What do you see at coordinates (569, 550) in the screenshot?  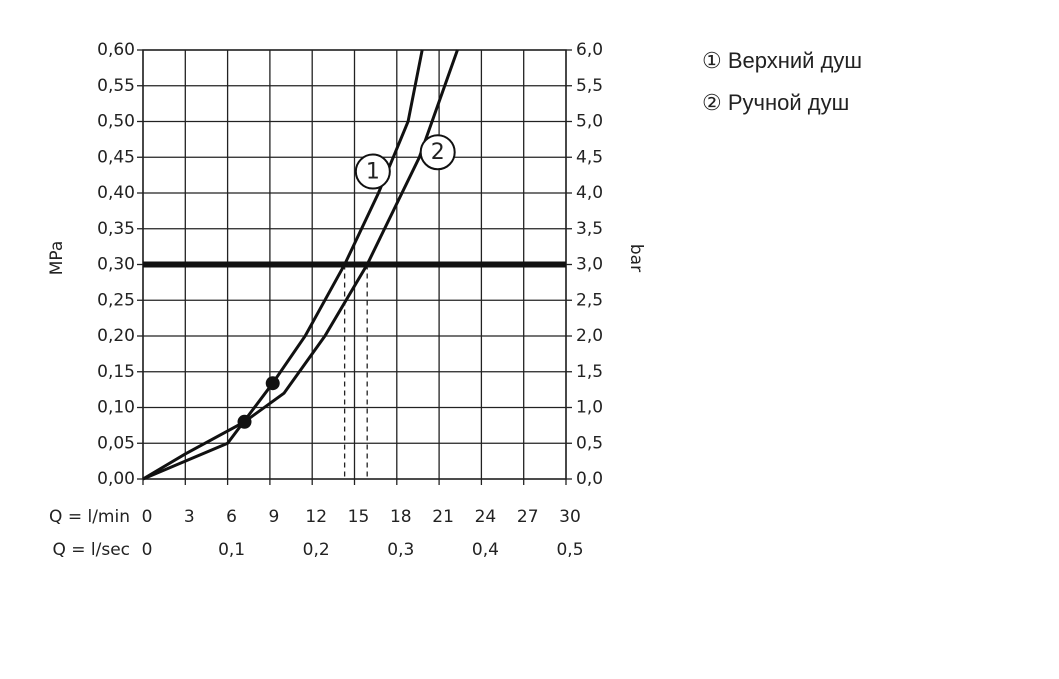 I see `x2-tick-label: 0,5` at bounding box center [569, 550].